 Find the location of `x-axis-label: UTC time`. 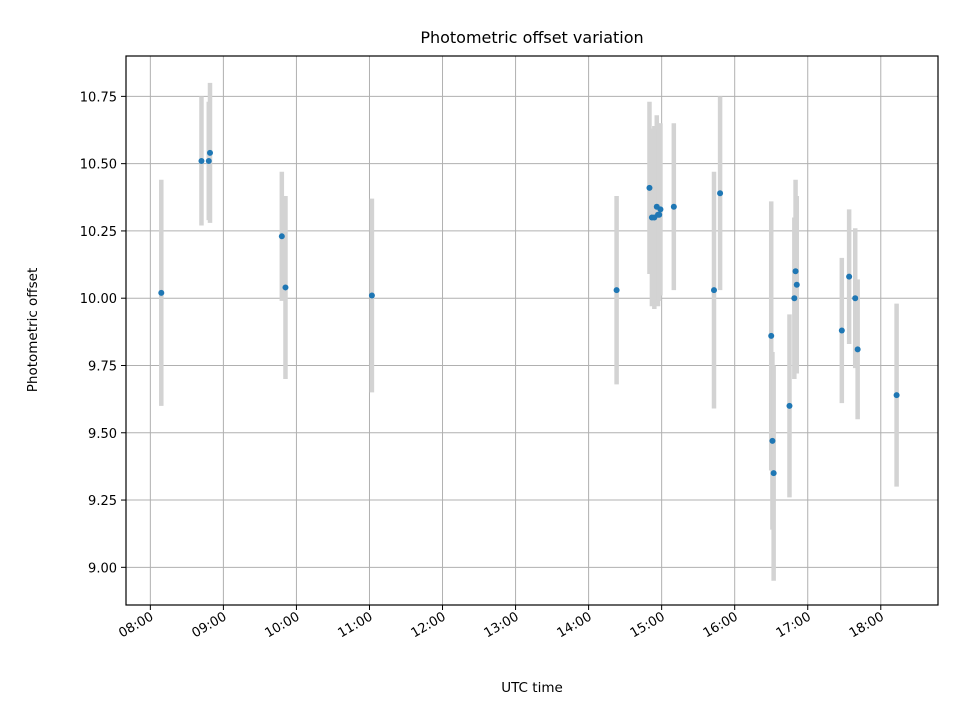

x-axis-label: UTC time is located at coordinates (532, 688).